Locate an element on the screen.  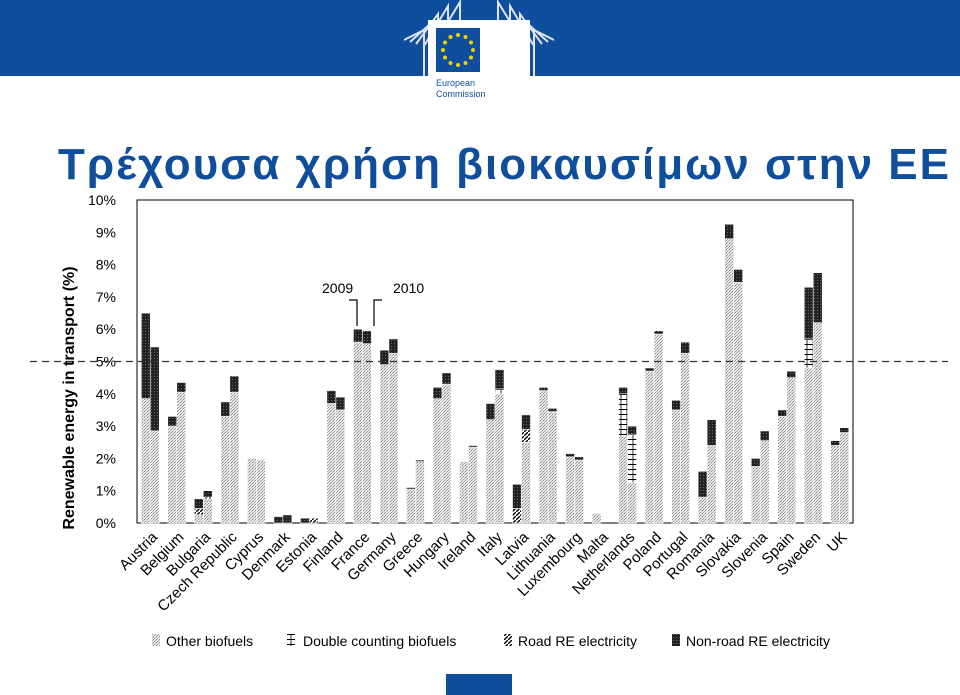
y-tick-label: 6% is located at coordinates (106, 329).